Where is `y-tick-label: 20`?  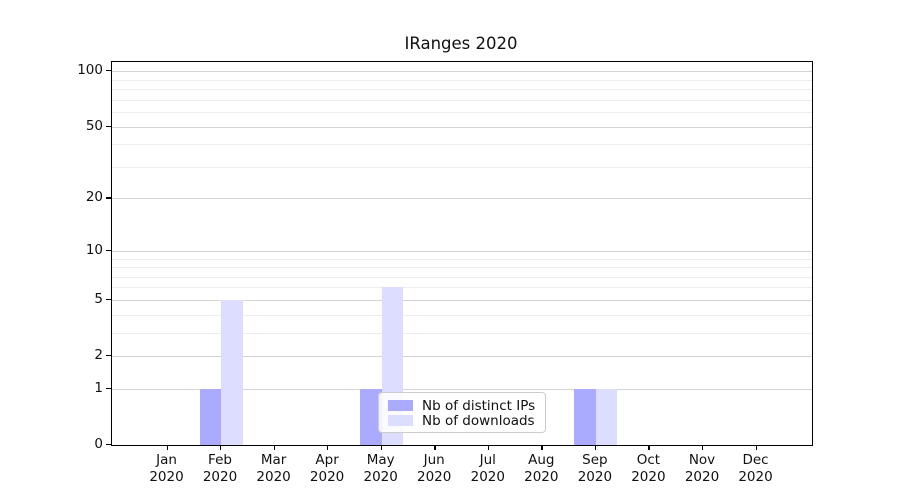 y-tick-label: 20 is located at coordinates (94, 197).